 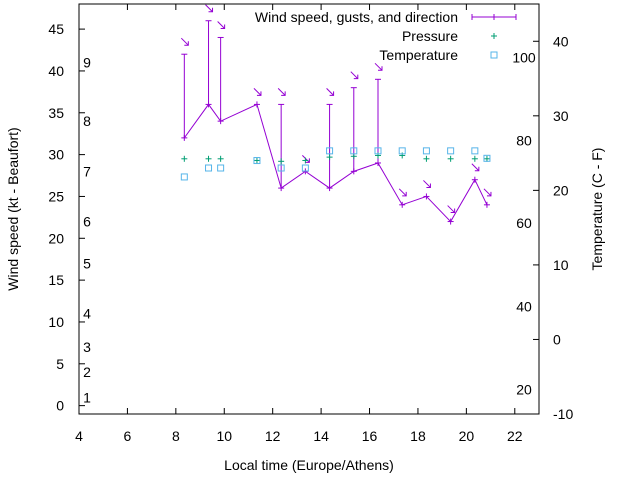 I want to click on y-tick-label: 5, so click(x=60, y=364).